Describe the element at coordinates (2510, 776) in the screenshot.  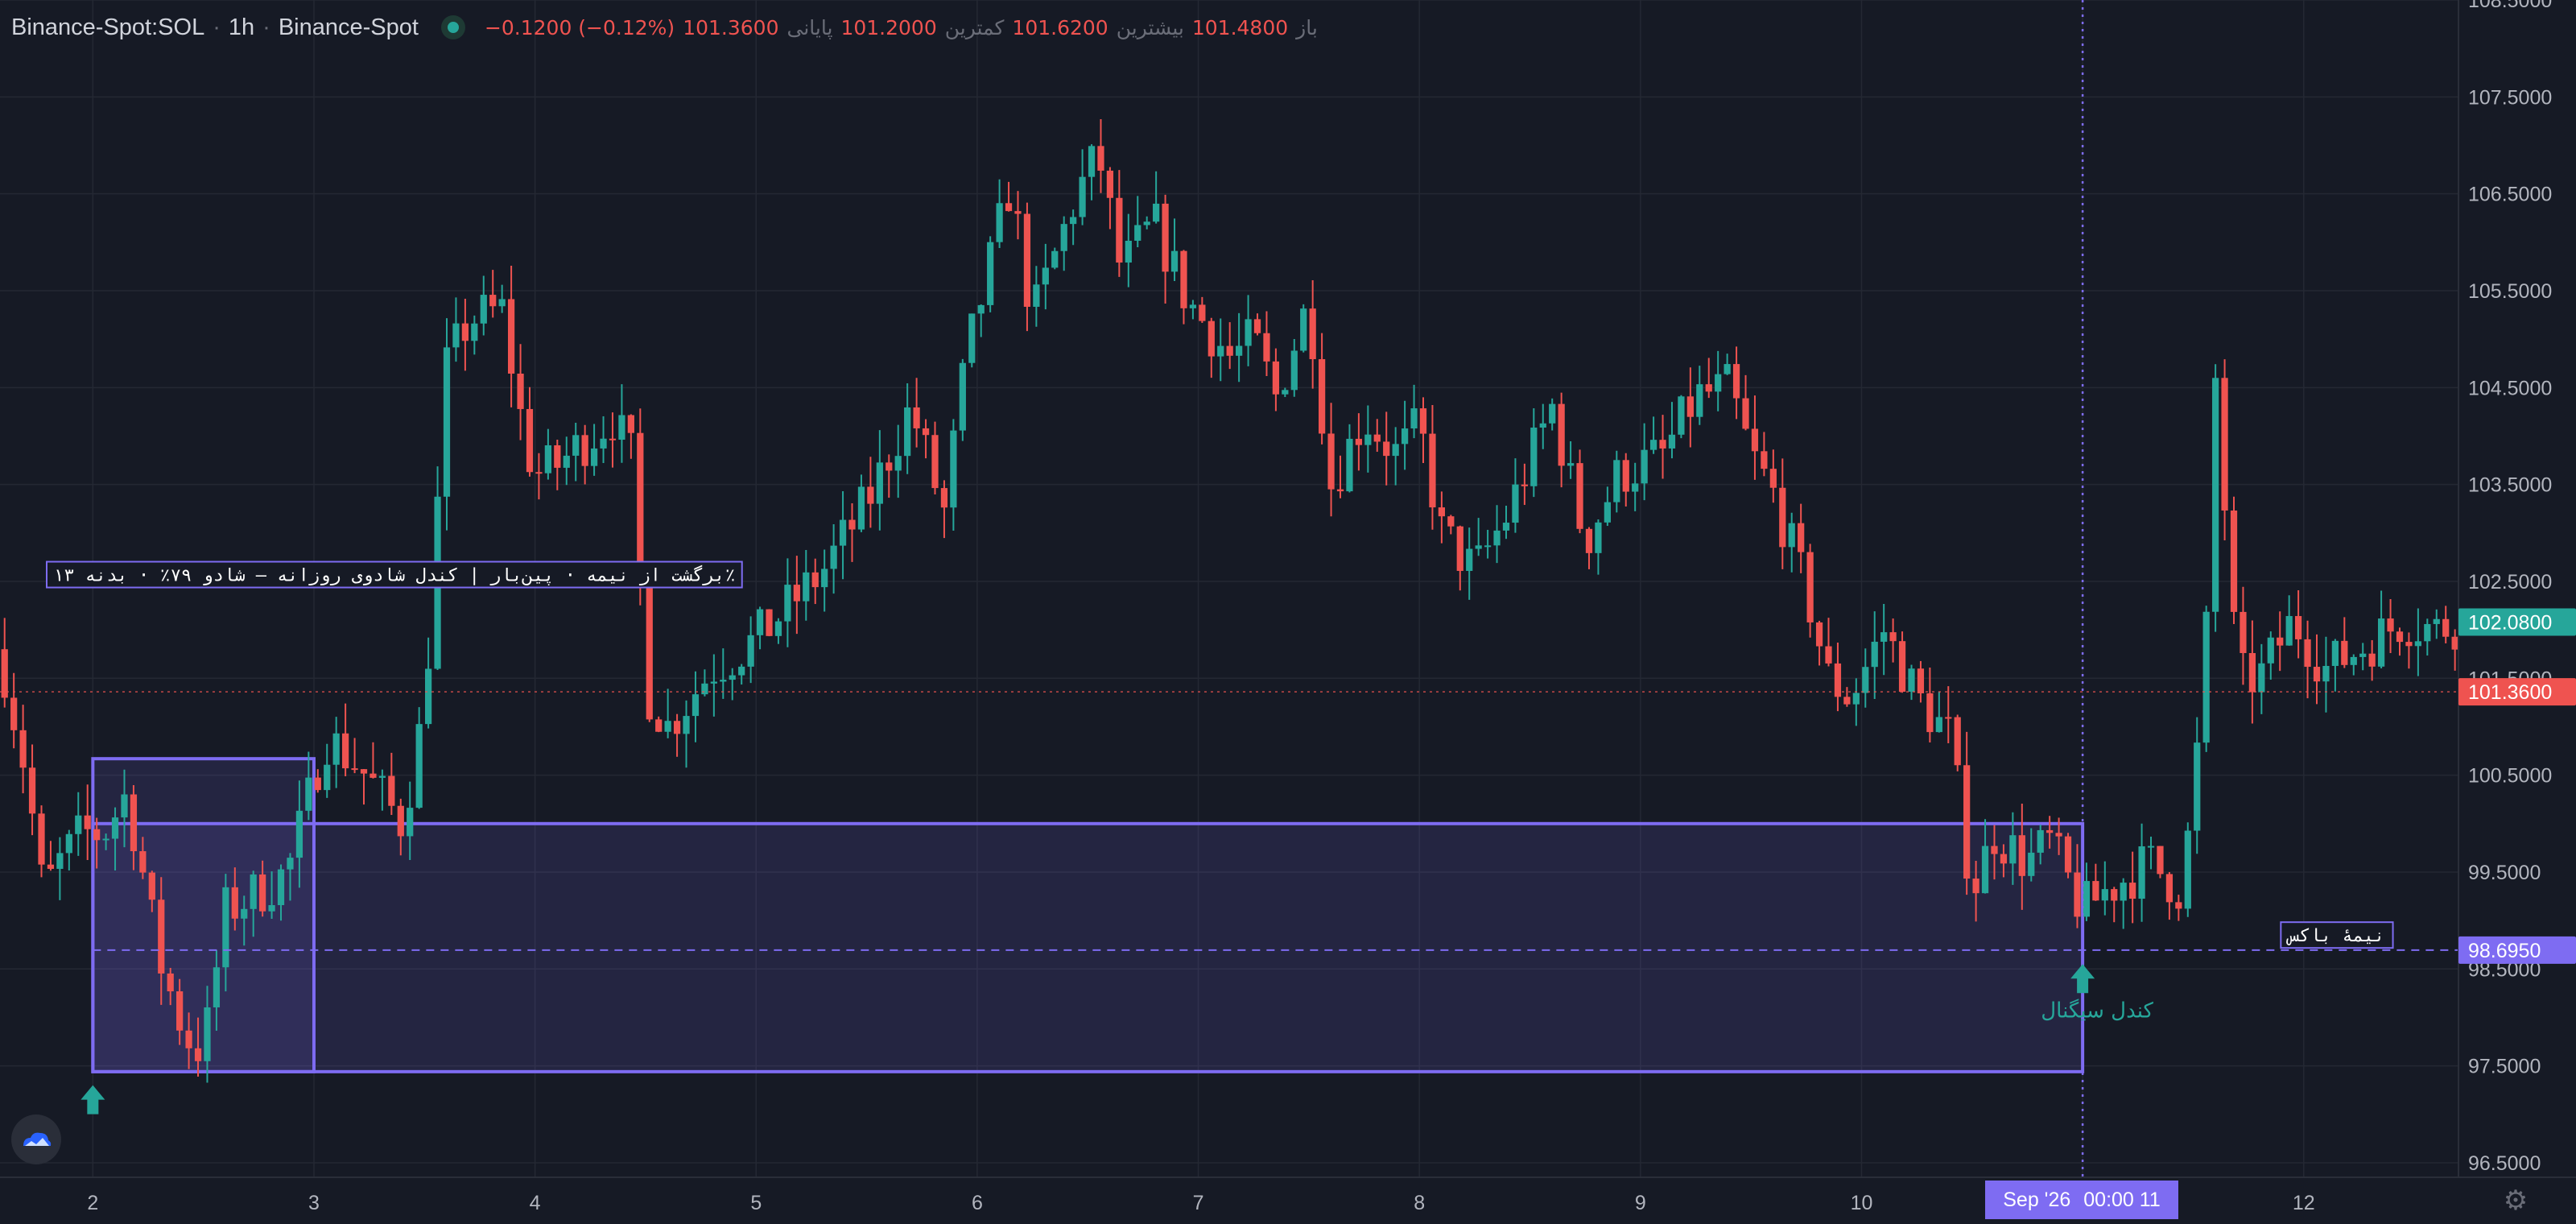
I see `y-tick-label: 100.5000` at that location.